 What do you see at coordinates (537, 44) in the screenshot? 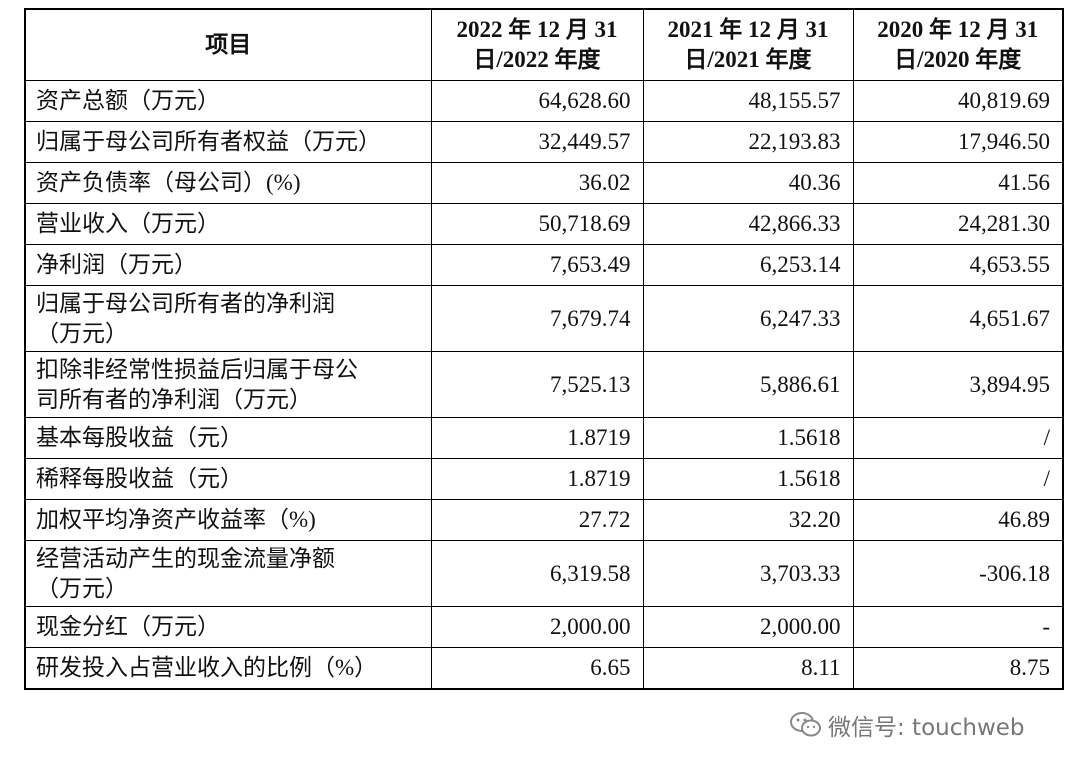
I see `header-cell: 2022 年 12 月 31 日/2022 年度` at bounding box center [537, 44].